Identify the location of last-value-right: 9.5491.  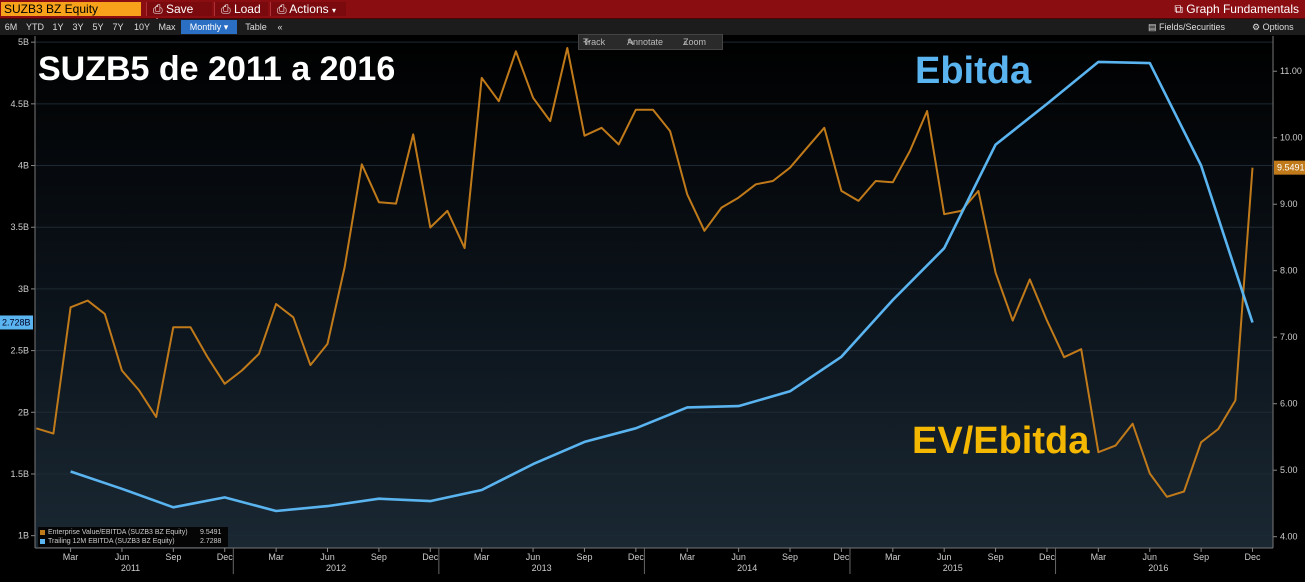
(1291, 168).